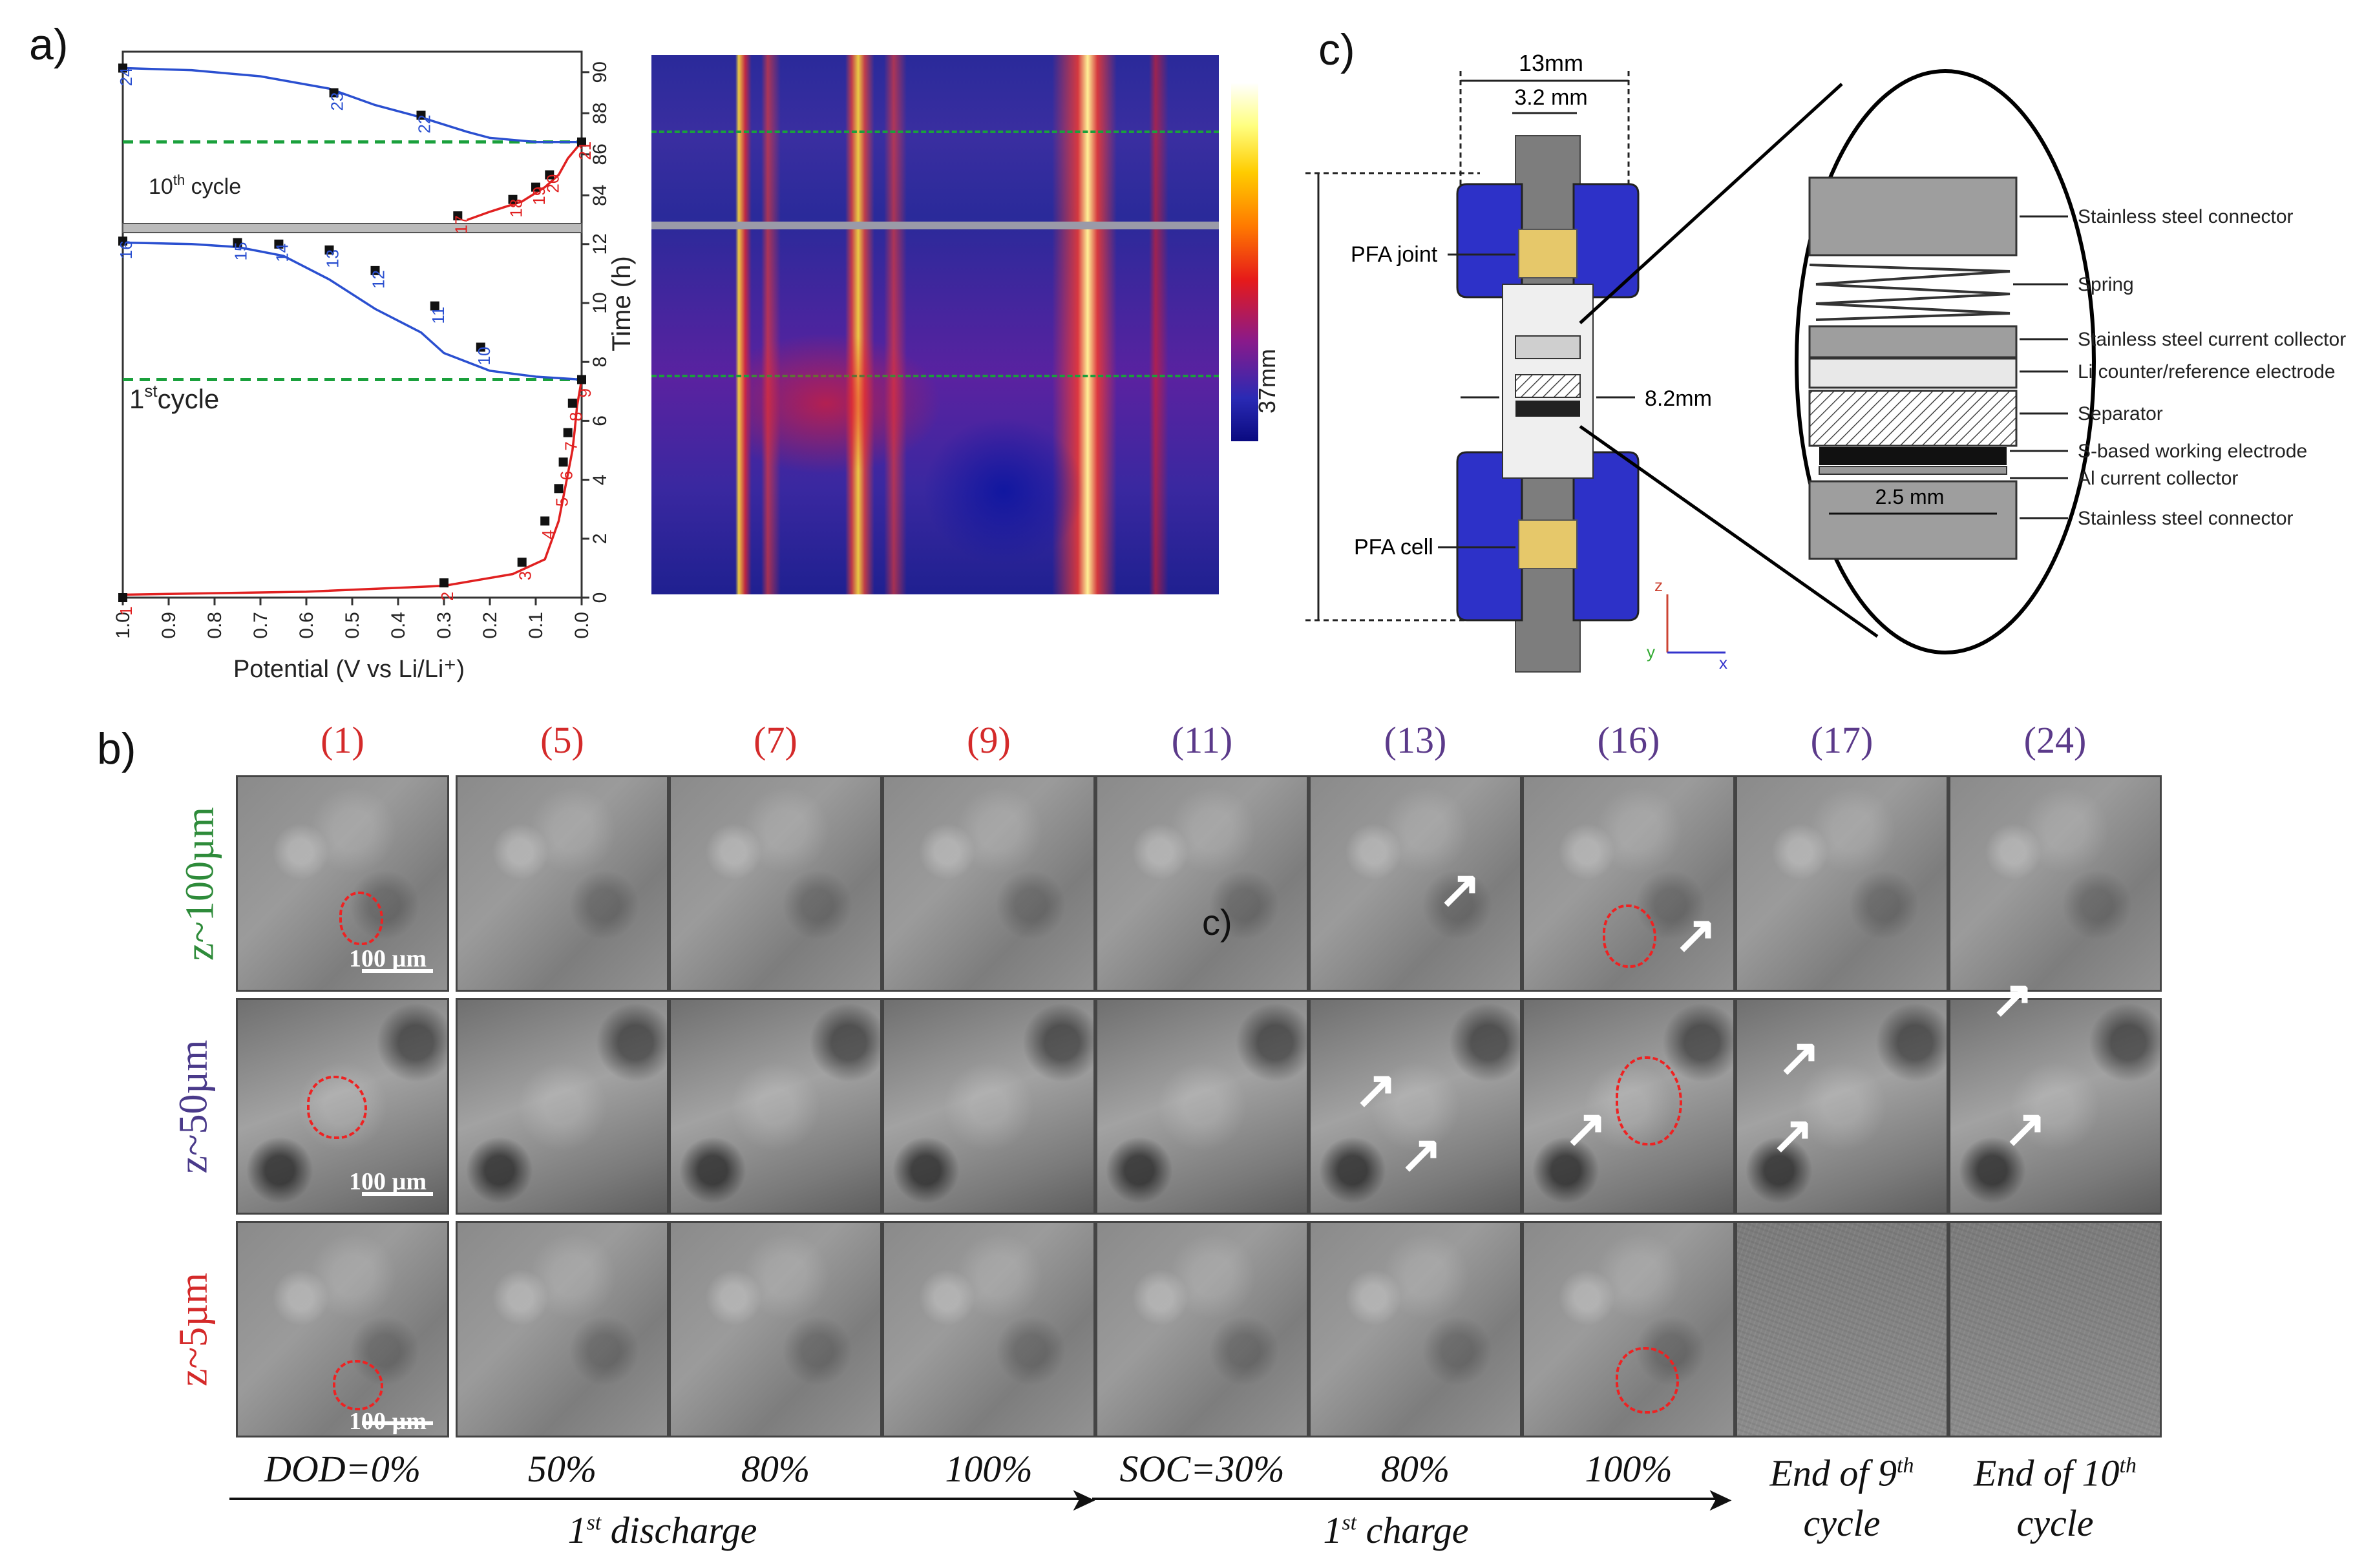  Describe the element at coordinates (655, 1499) in the screenshot. I see `discharge-arrow` at that location.